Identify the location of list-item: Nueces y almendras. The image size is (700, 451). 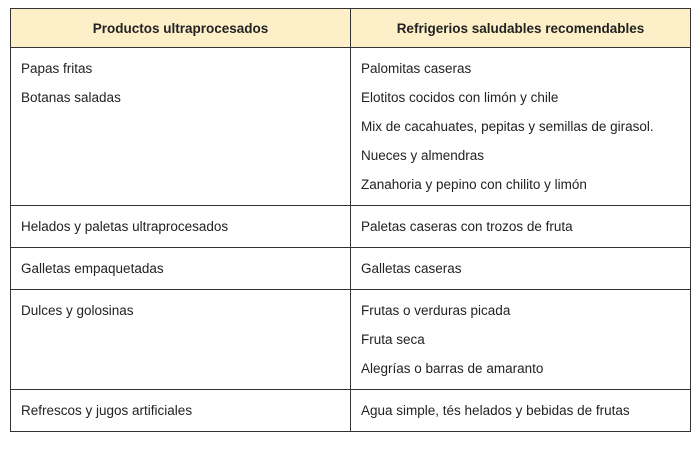
(423, 155).